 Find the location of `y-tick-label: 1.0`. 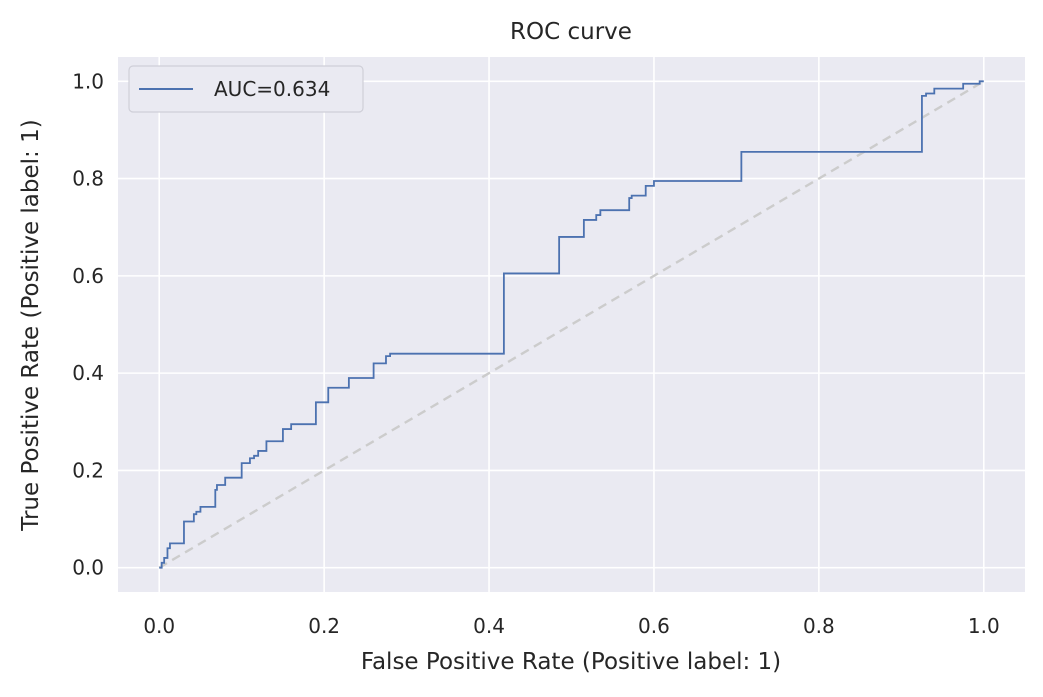

y-tick-label: 1.0 is located at coordinates (88, 81).